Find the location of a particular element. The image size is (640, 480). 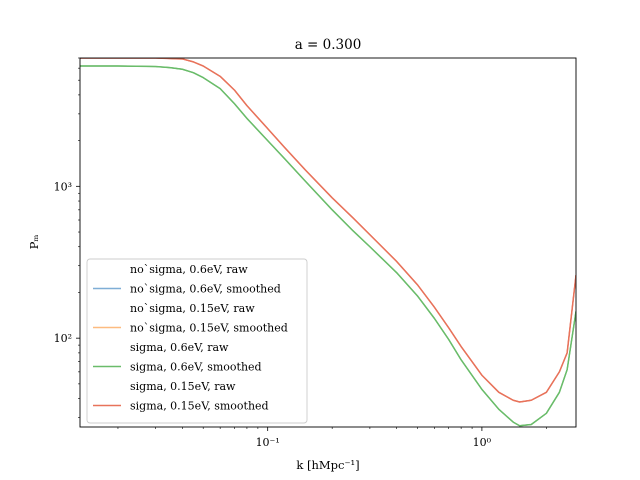

y-tick-label: 10² is located at coordinates (63, 338).